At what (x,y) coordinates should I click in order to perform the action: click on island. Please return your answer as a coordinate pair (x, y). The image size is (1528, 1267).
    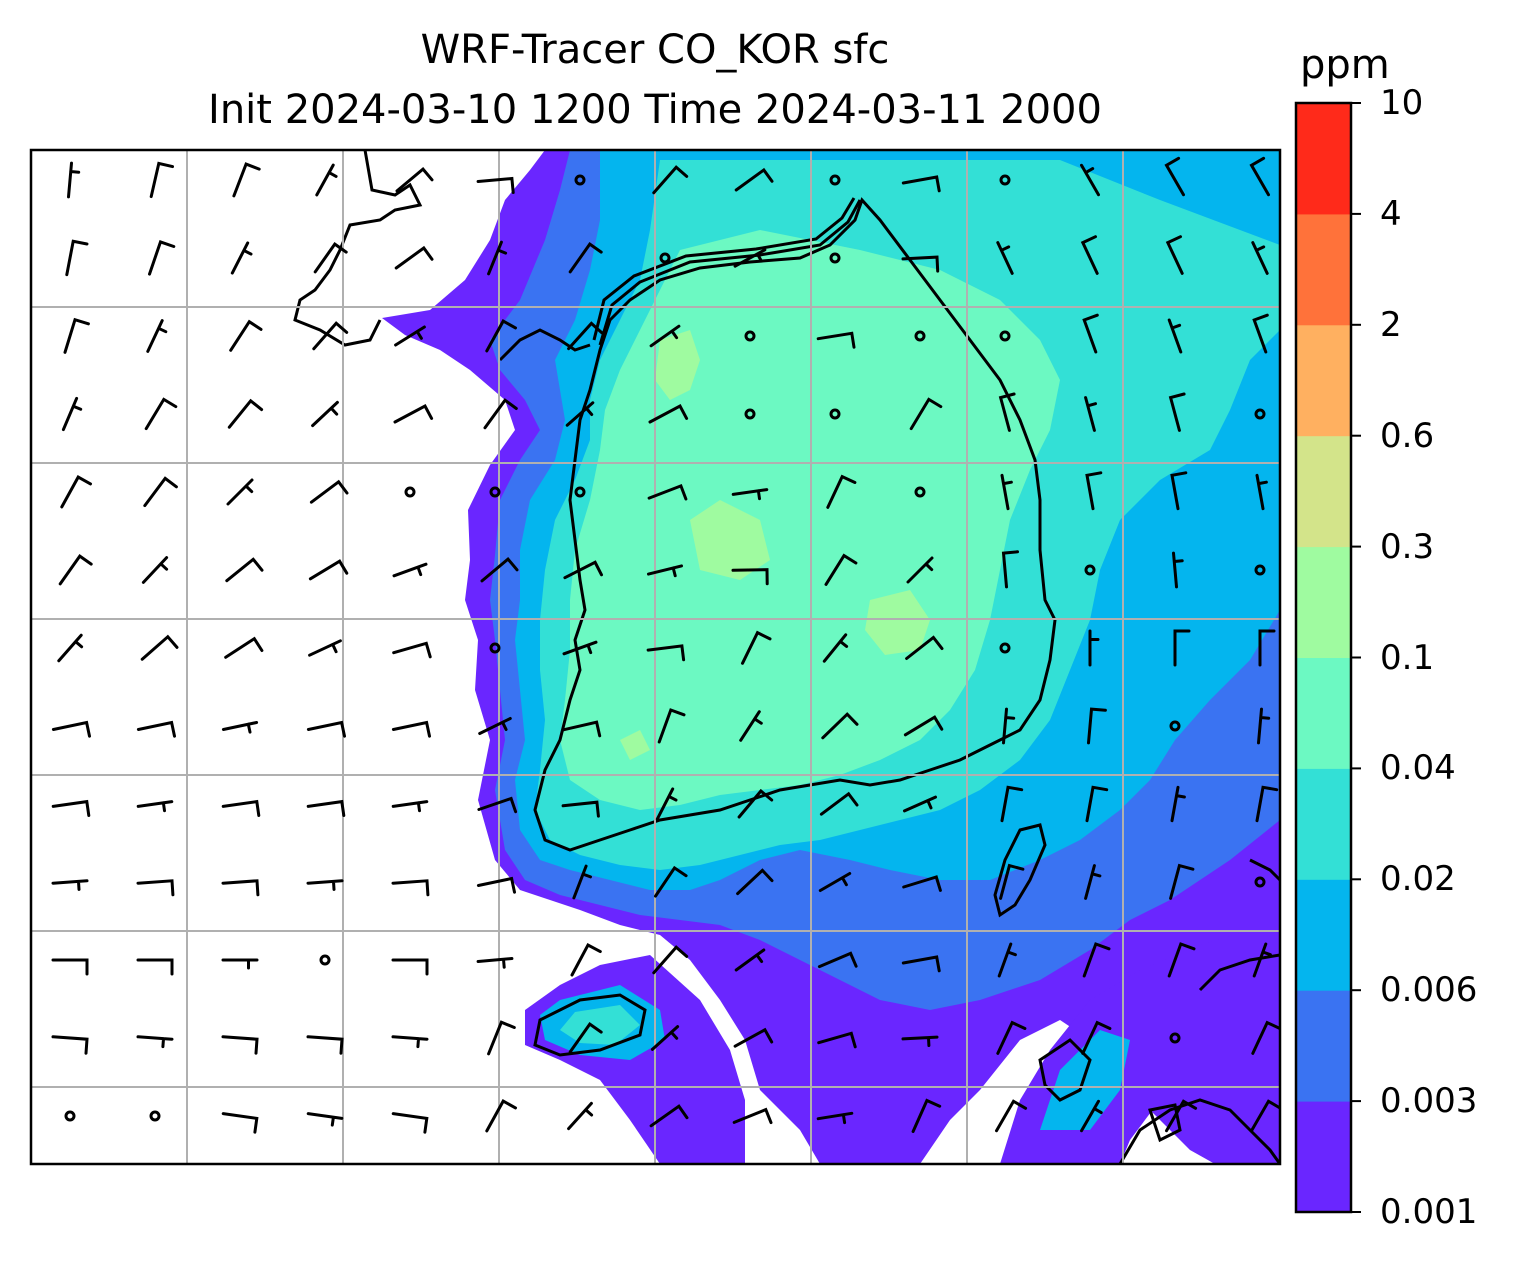
    Looking at the image, I should click on (590, 1025).